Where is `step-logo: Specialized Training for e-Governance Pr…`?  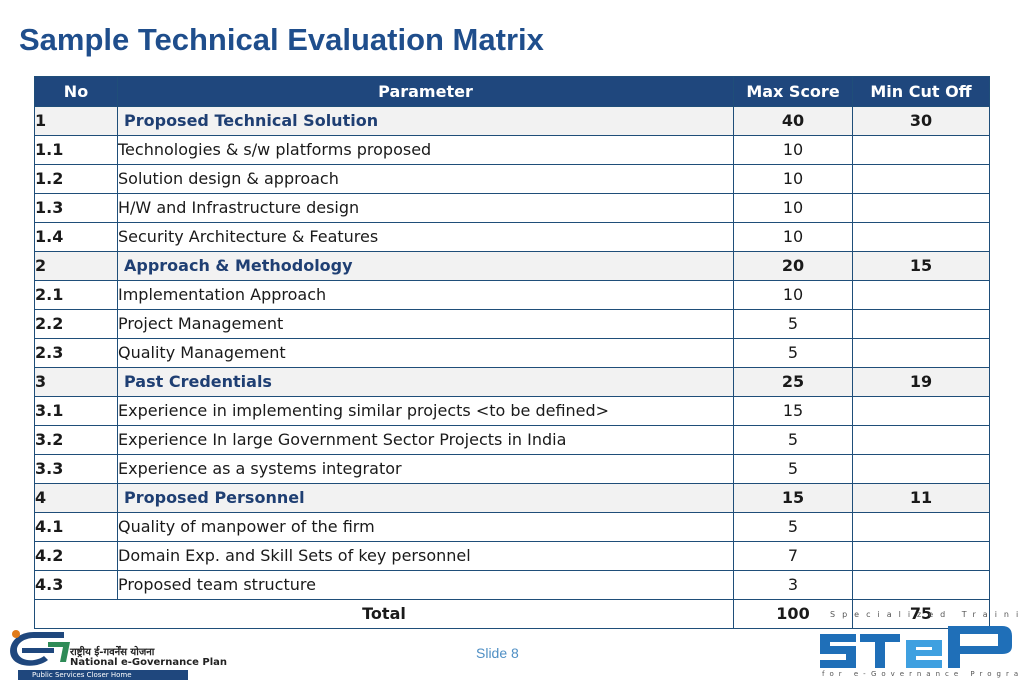 step-logo: Specialized Training for e-Governance Pr… is located at coordinates (919, 644).